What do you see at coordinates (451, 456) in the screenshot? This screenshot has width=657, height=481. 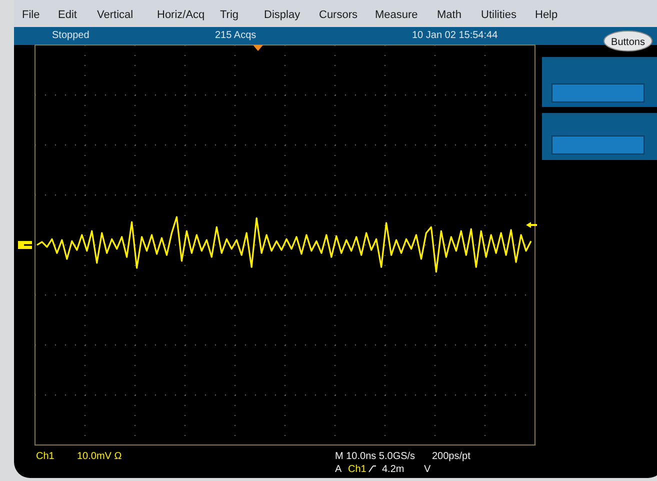 I see `text: 200ps/pt` at bounding box center [451, 456].